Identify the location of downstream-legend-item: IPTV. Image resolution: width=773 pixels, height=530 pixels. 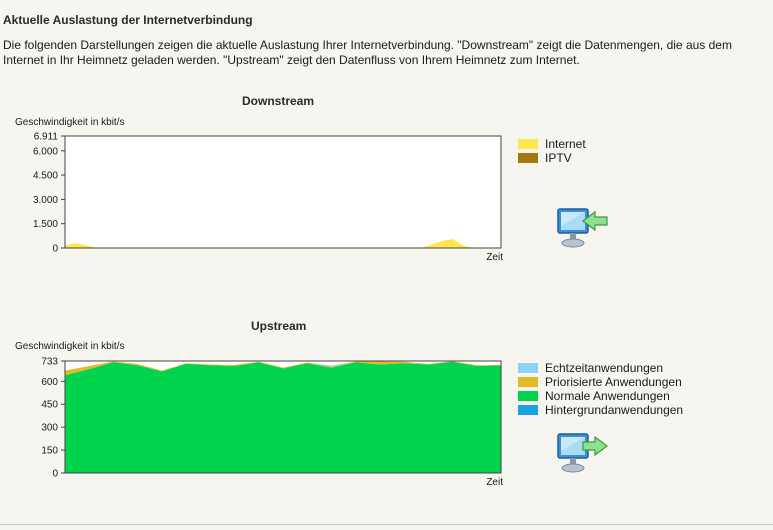
(552, 158).